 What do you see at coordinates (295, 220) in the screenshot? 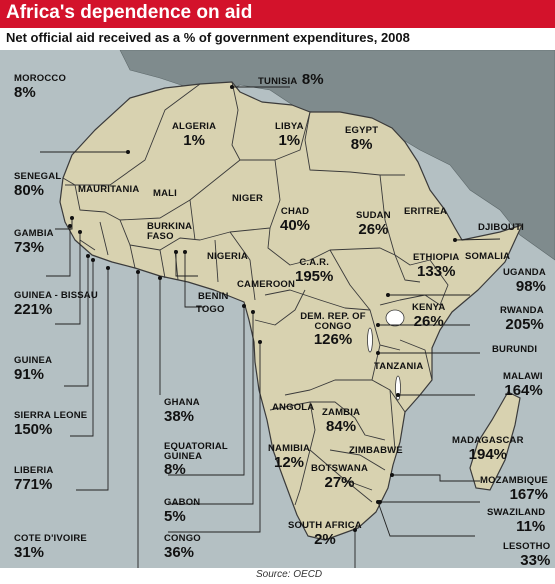
I see `label-chad: CHAD 40%` at bounding box center [295, 220].